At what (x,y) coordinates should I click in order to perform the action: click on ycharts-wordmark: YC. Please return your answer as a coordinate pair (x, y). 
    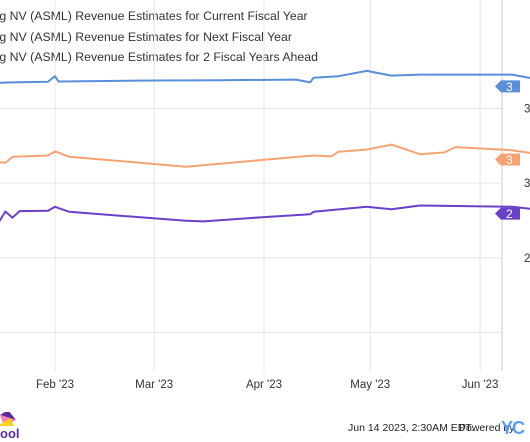
    Looking at the image, I should click on (513, 428).